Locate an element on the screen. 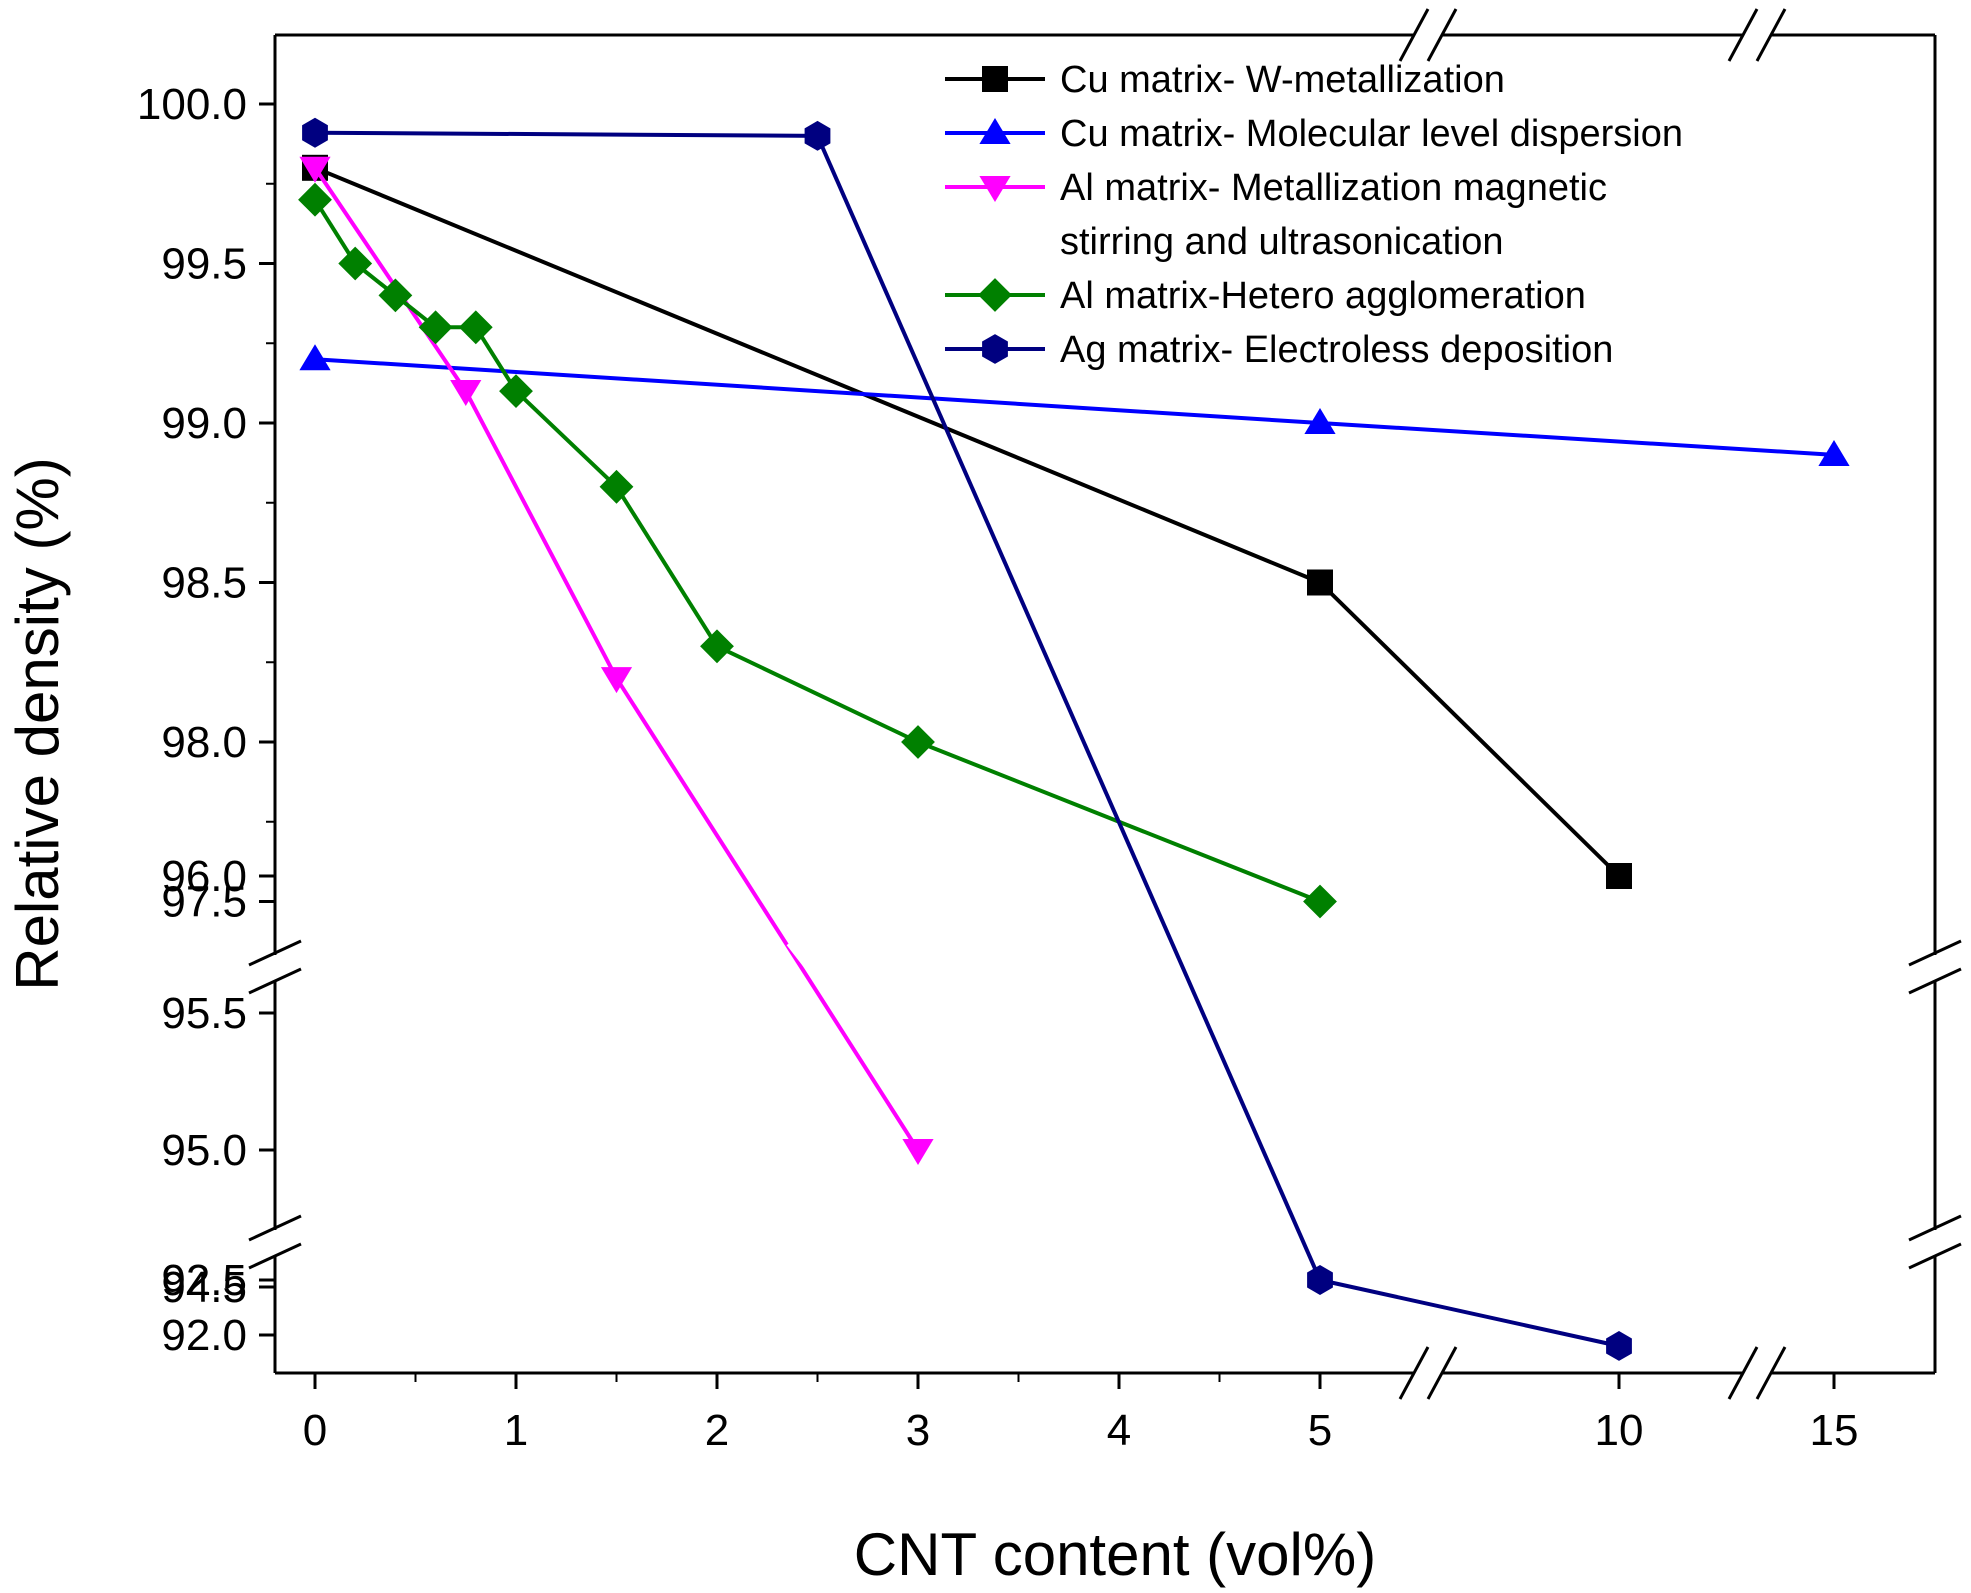 This screenshot has width=1971, height=1593. y-tick-label: 97.5 is located at coordinates (204, 902).